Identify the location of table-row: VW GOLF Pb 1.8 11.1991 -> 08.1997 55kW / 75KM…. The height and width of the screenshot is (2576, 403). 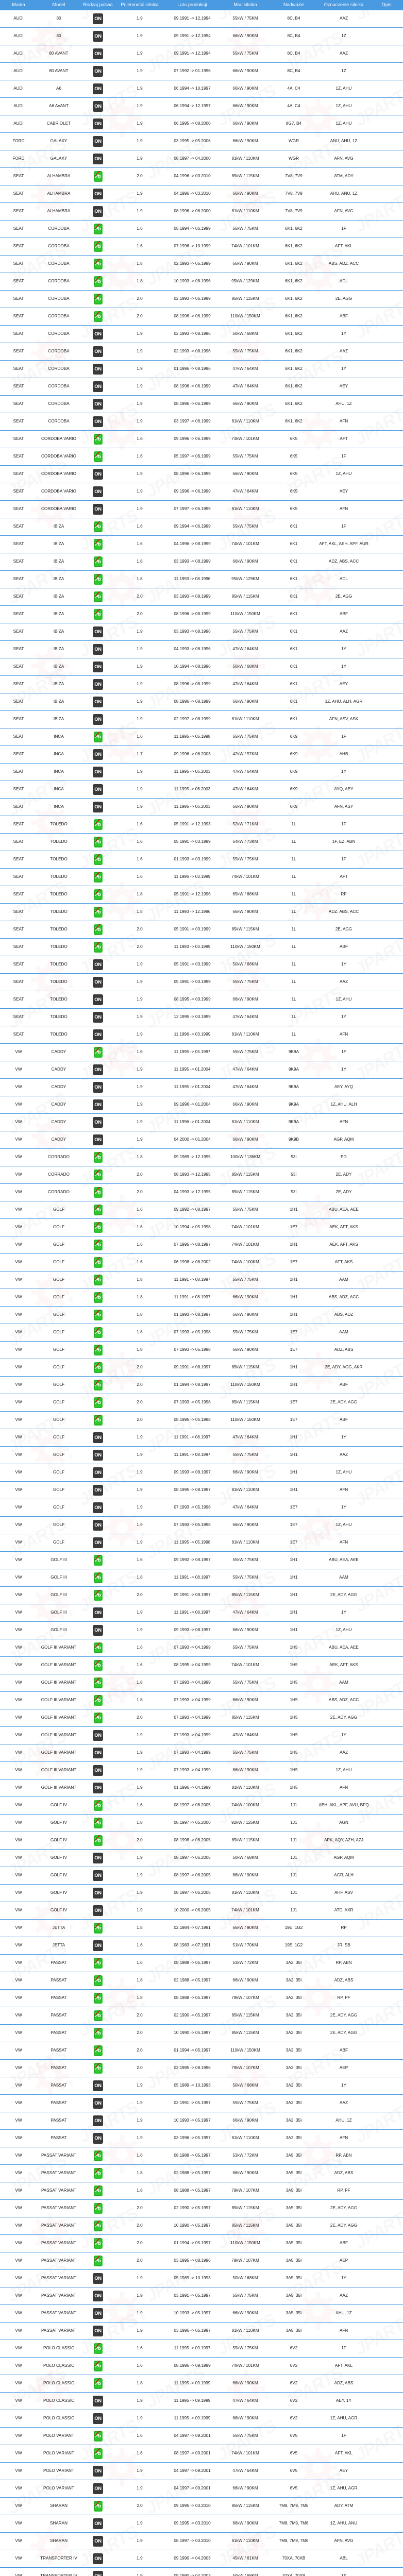
(202, 1280).